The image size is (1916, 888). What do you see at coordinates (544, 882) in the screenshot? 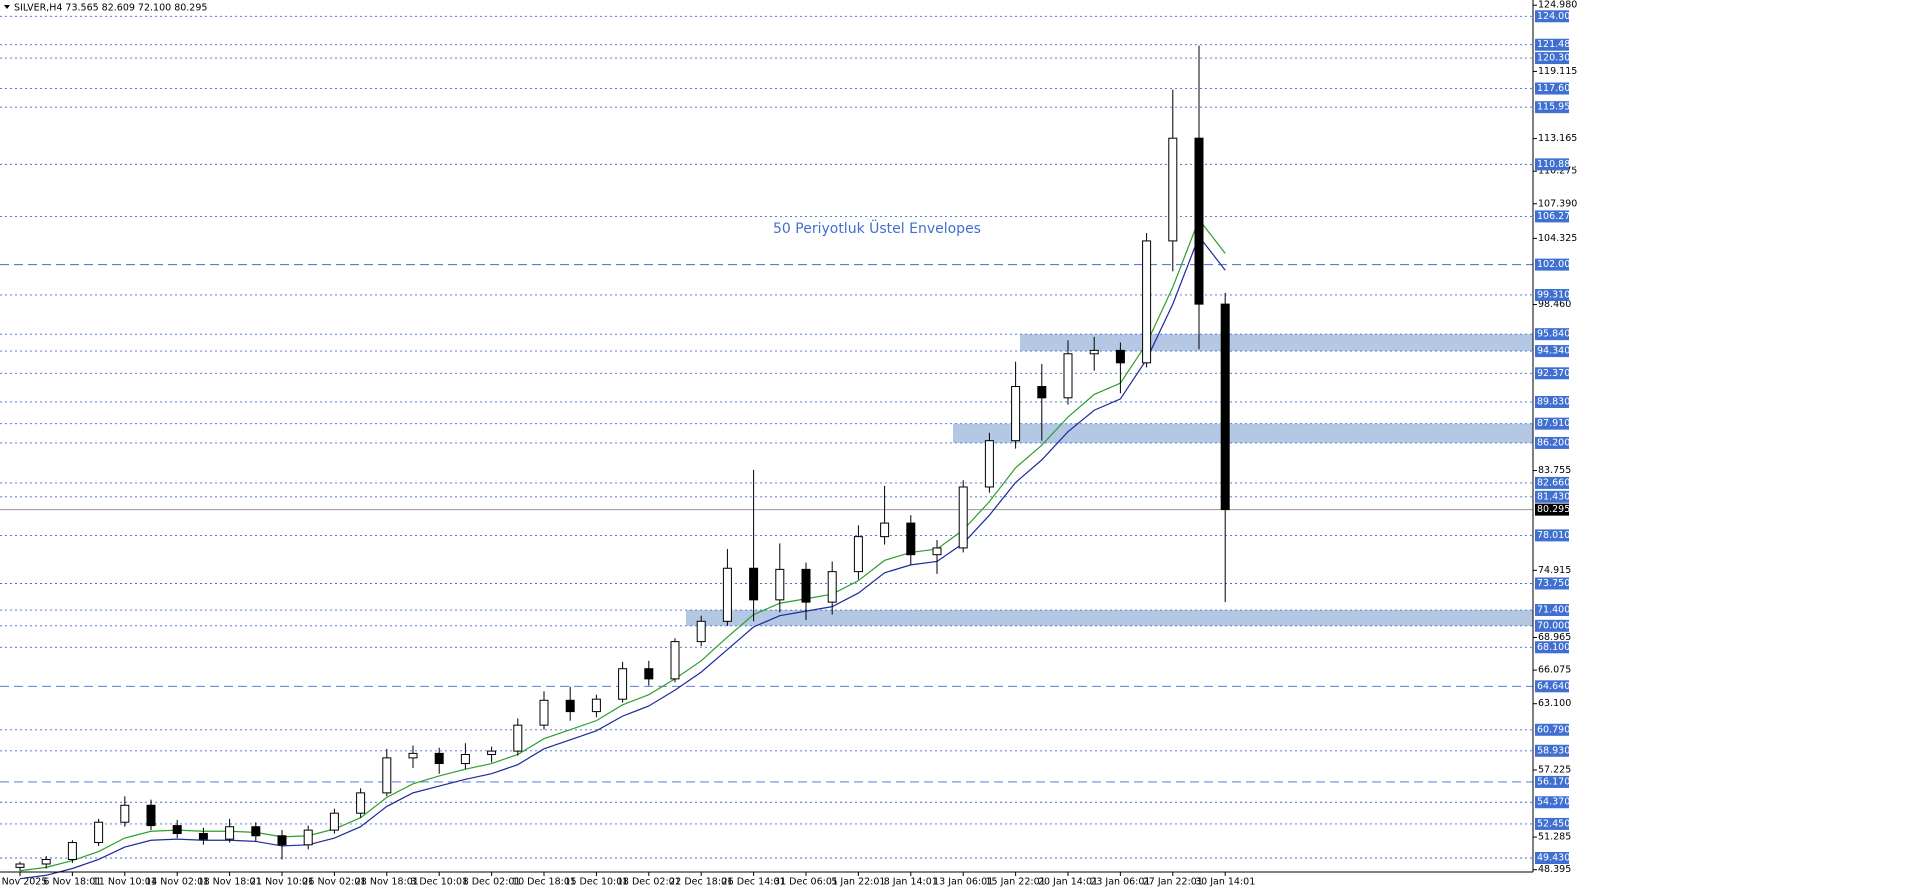
I see `x-tick-label: 10 Dec 18:01` at bounding box center [544, 882].